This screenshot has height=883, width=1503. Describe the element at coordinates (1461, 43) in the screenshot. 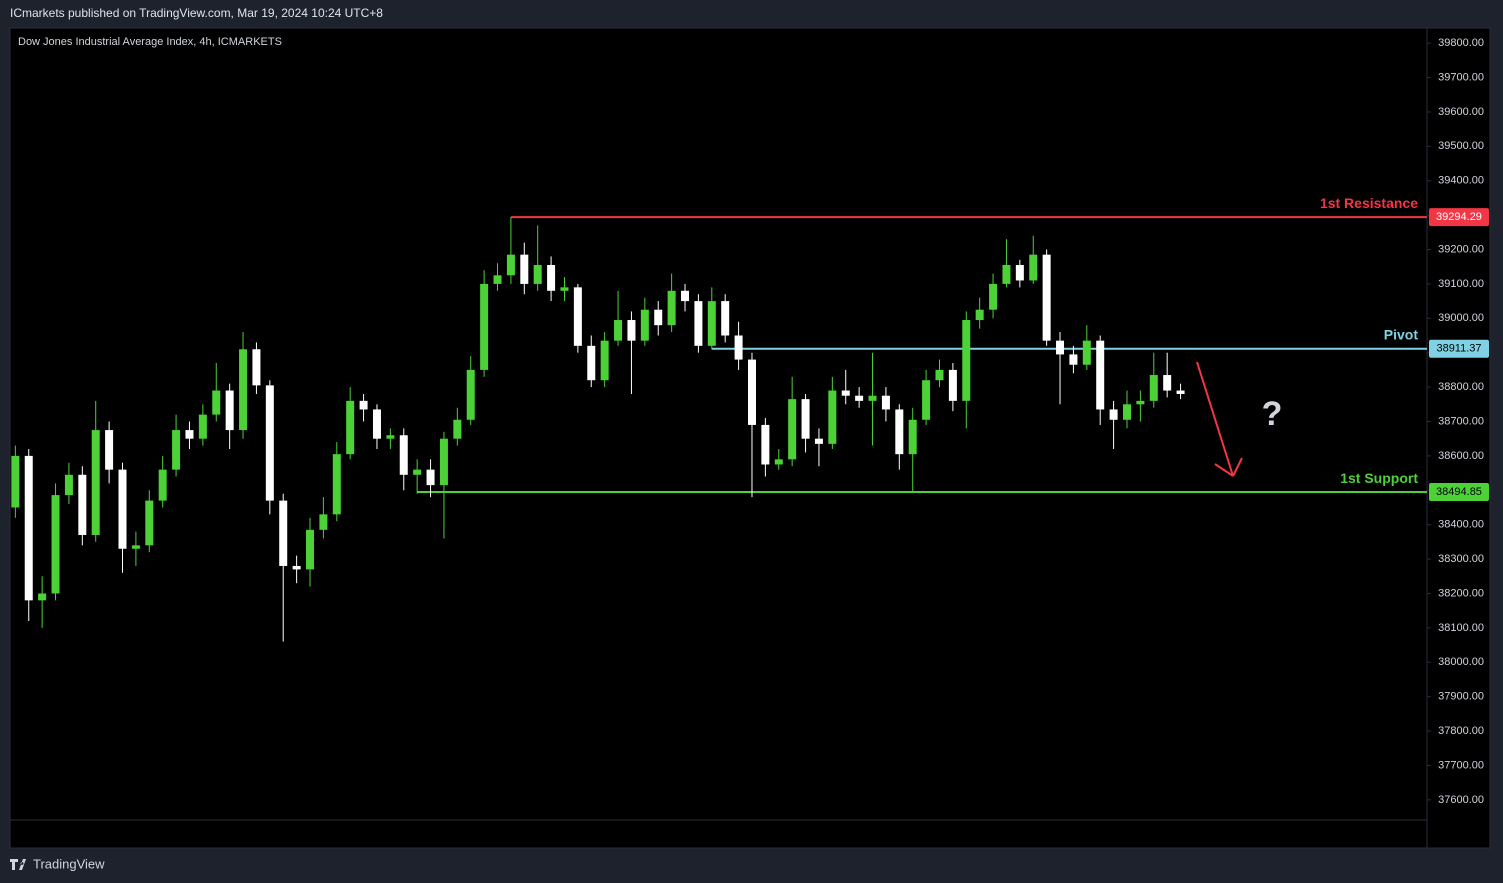

I see `y-tick-label: 39800.00` at that location.